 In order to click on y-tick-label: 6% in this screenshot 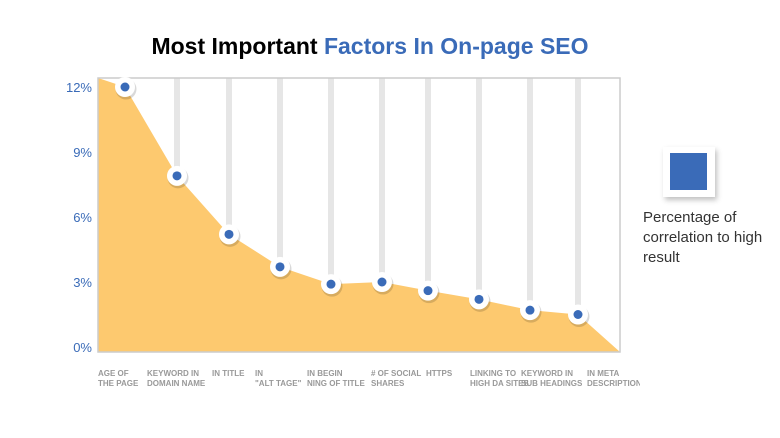, I will do `click(82, 217)`.